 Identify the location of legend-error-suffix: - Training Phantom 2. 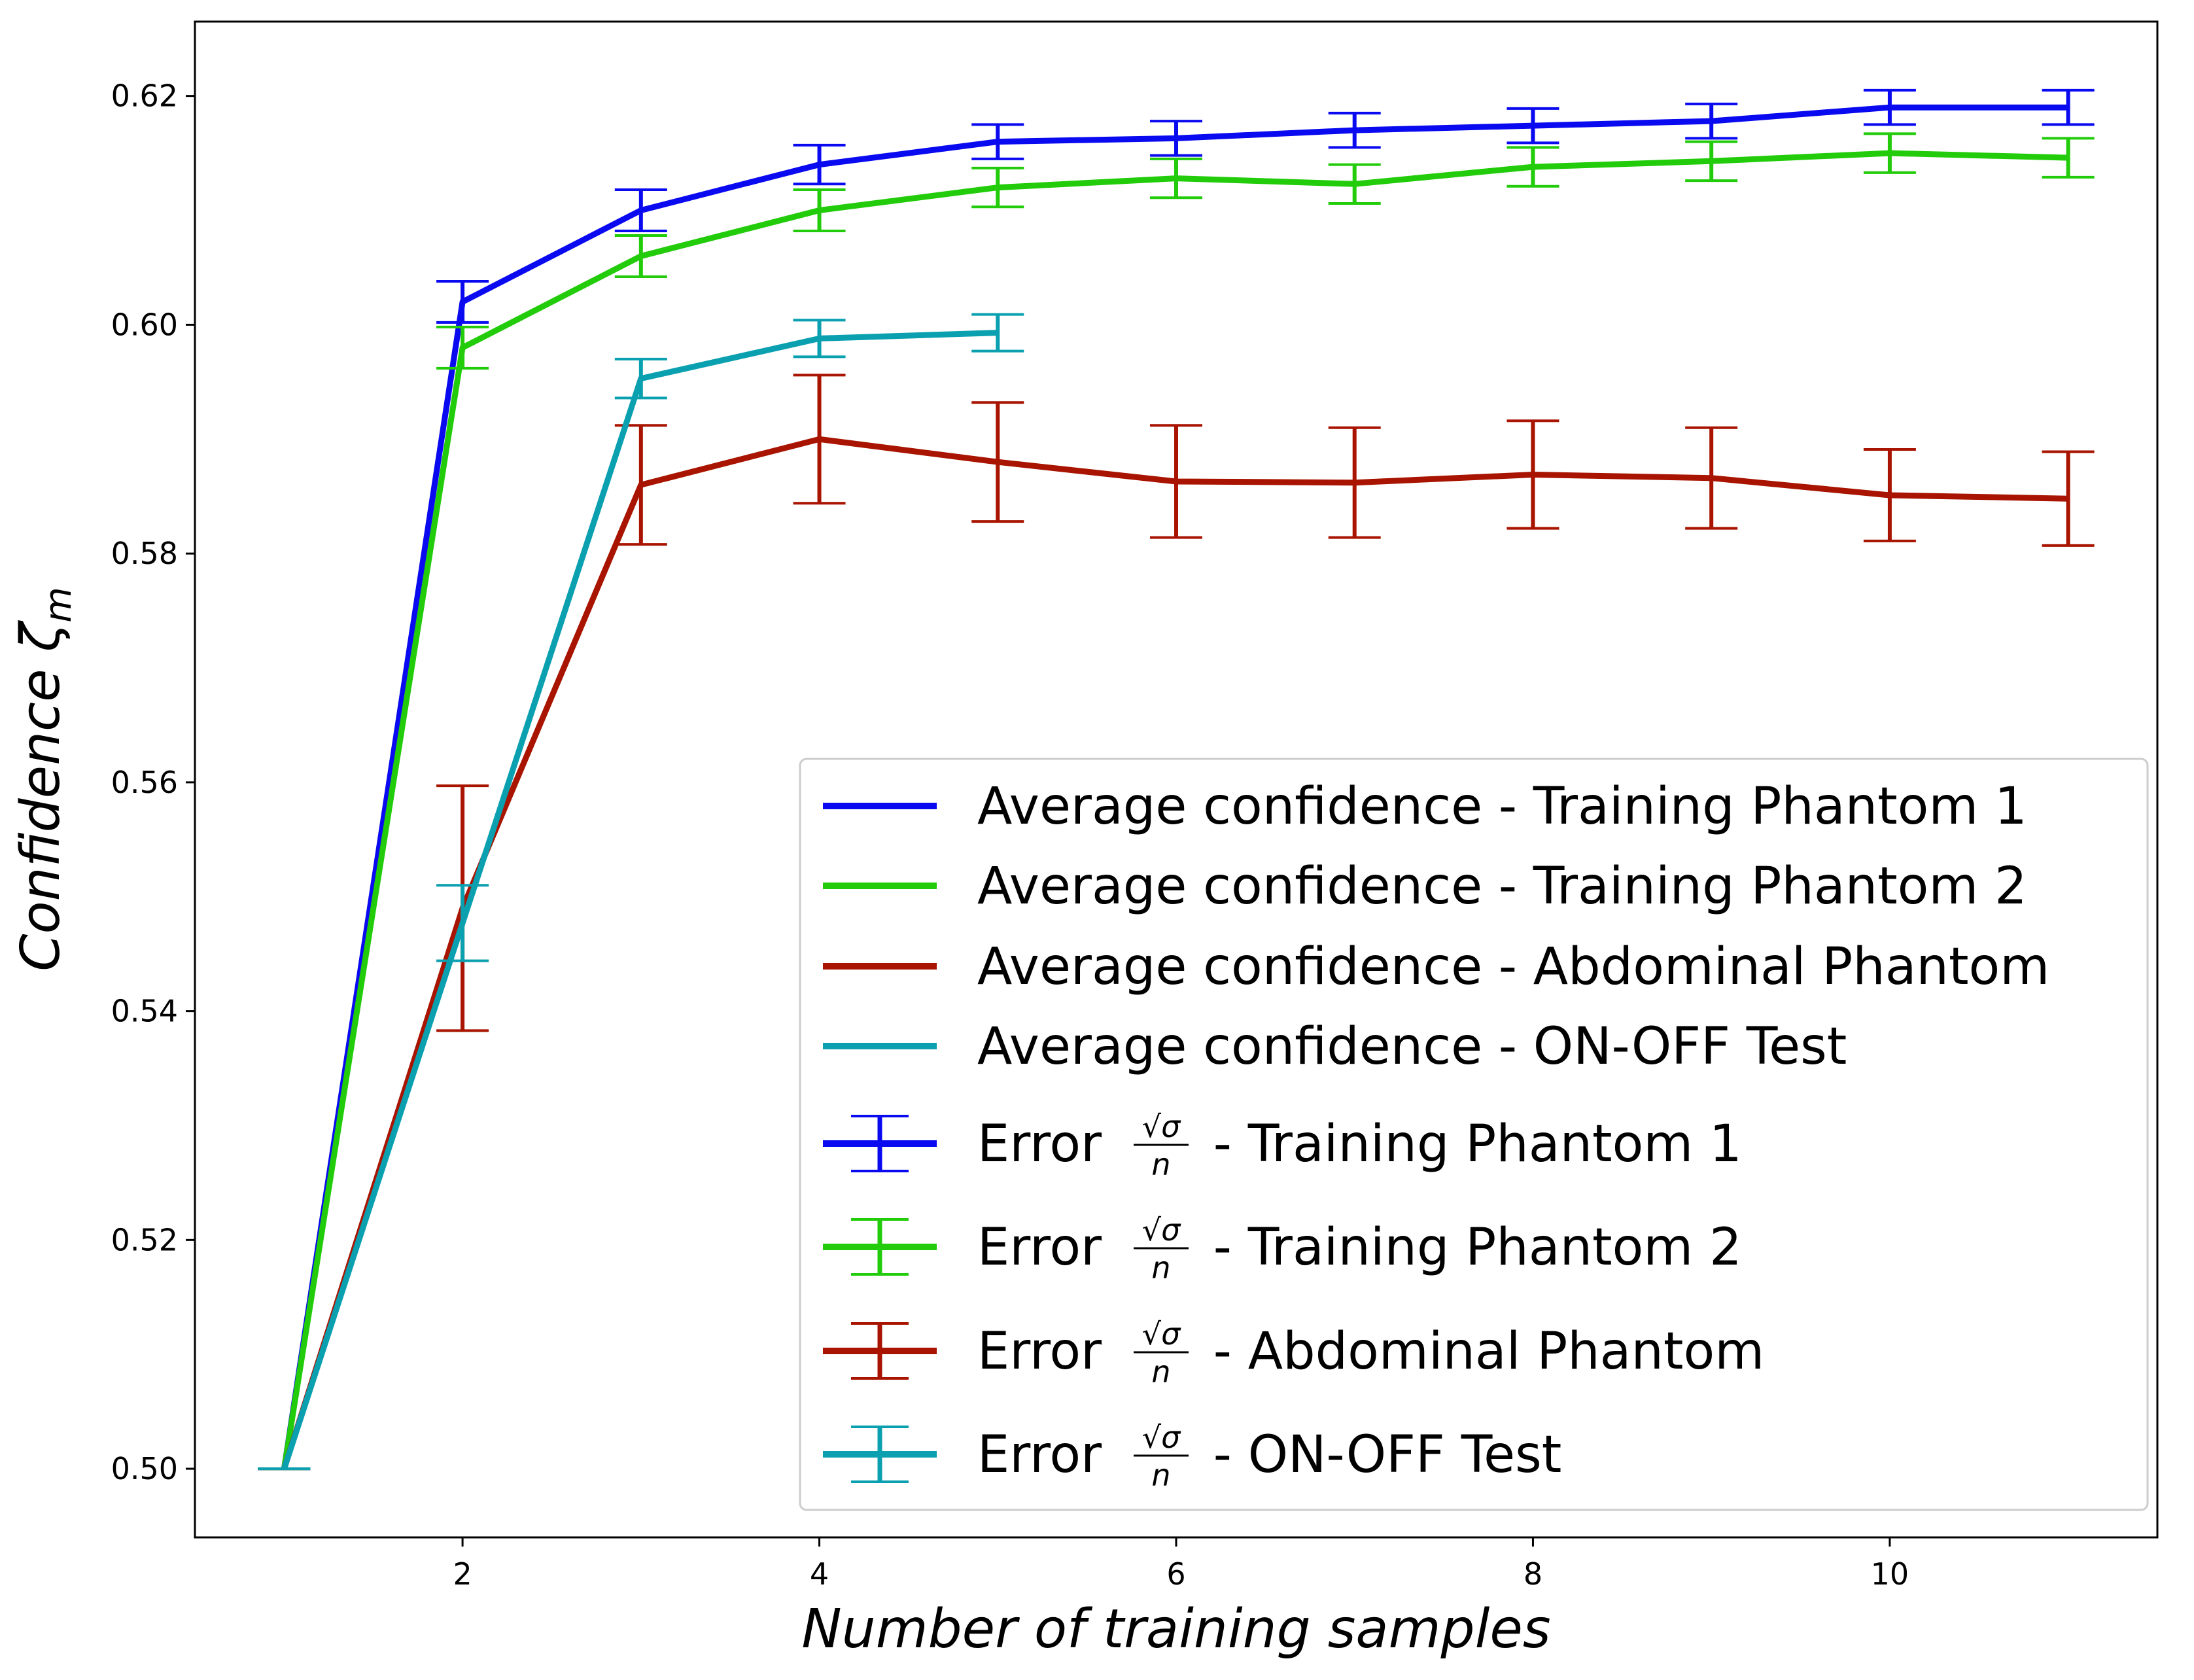
(1469, 1247).